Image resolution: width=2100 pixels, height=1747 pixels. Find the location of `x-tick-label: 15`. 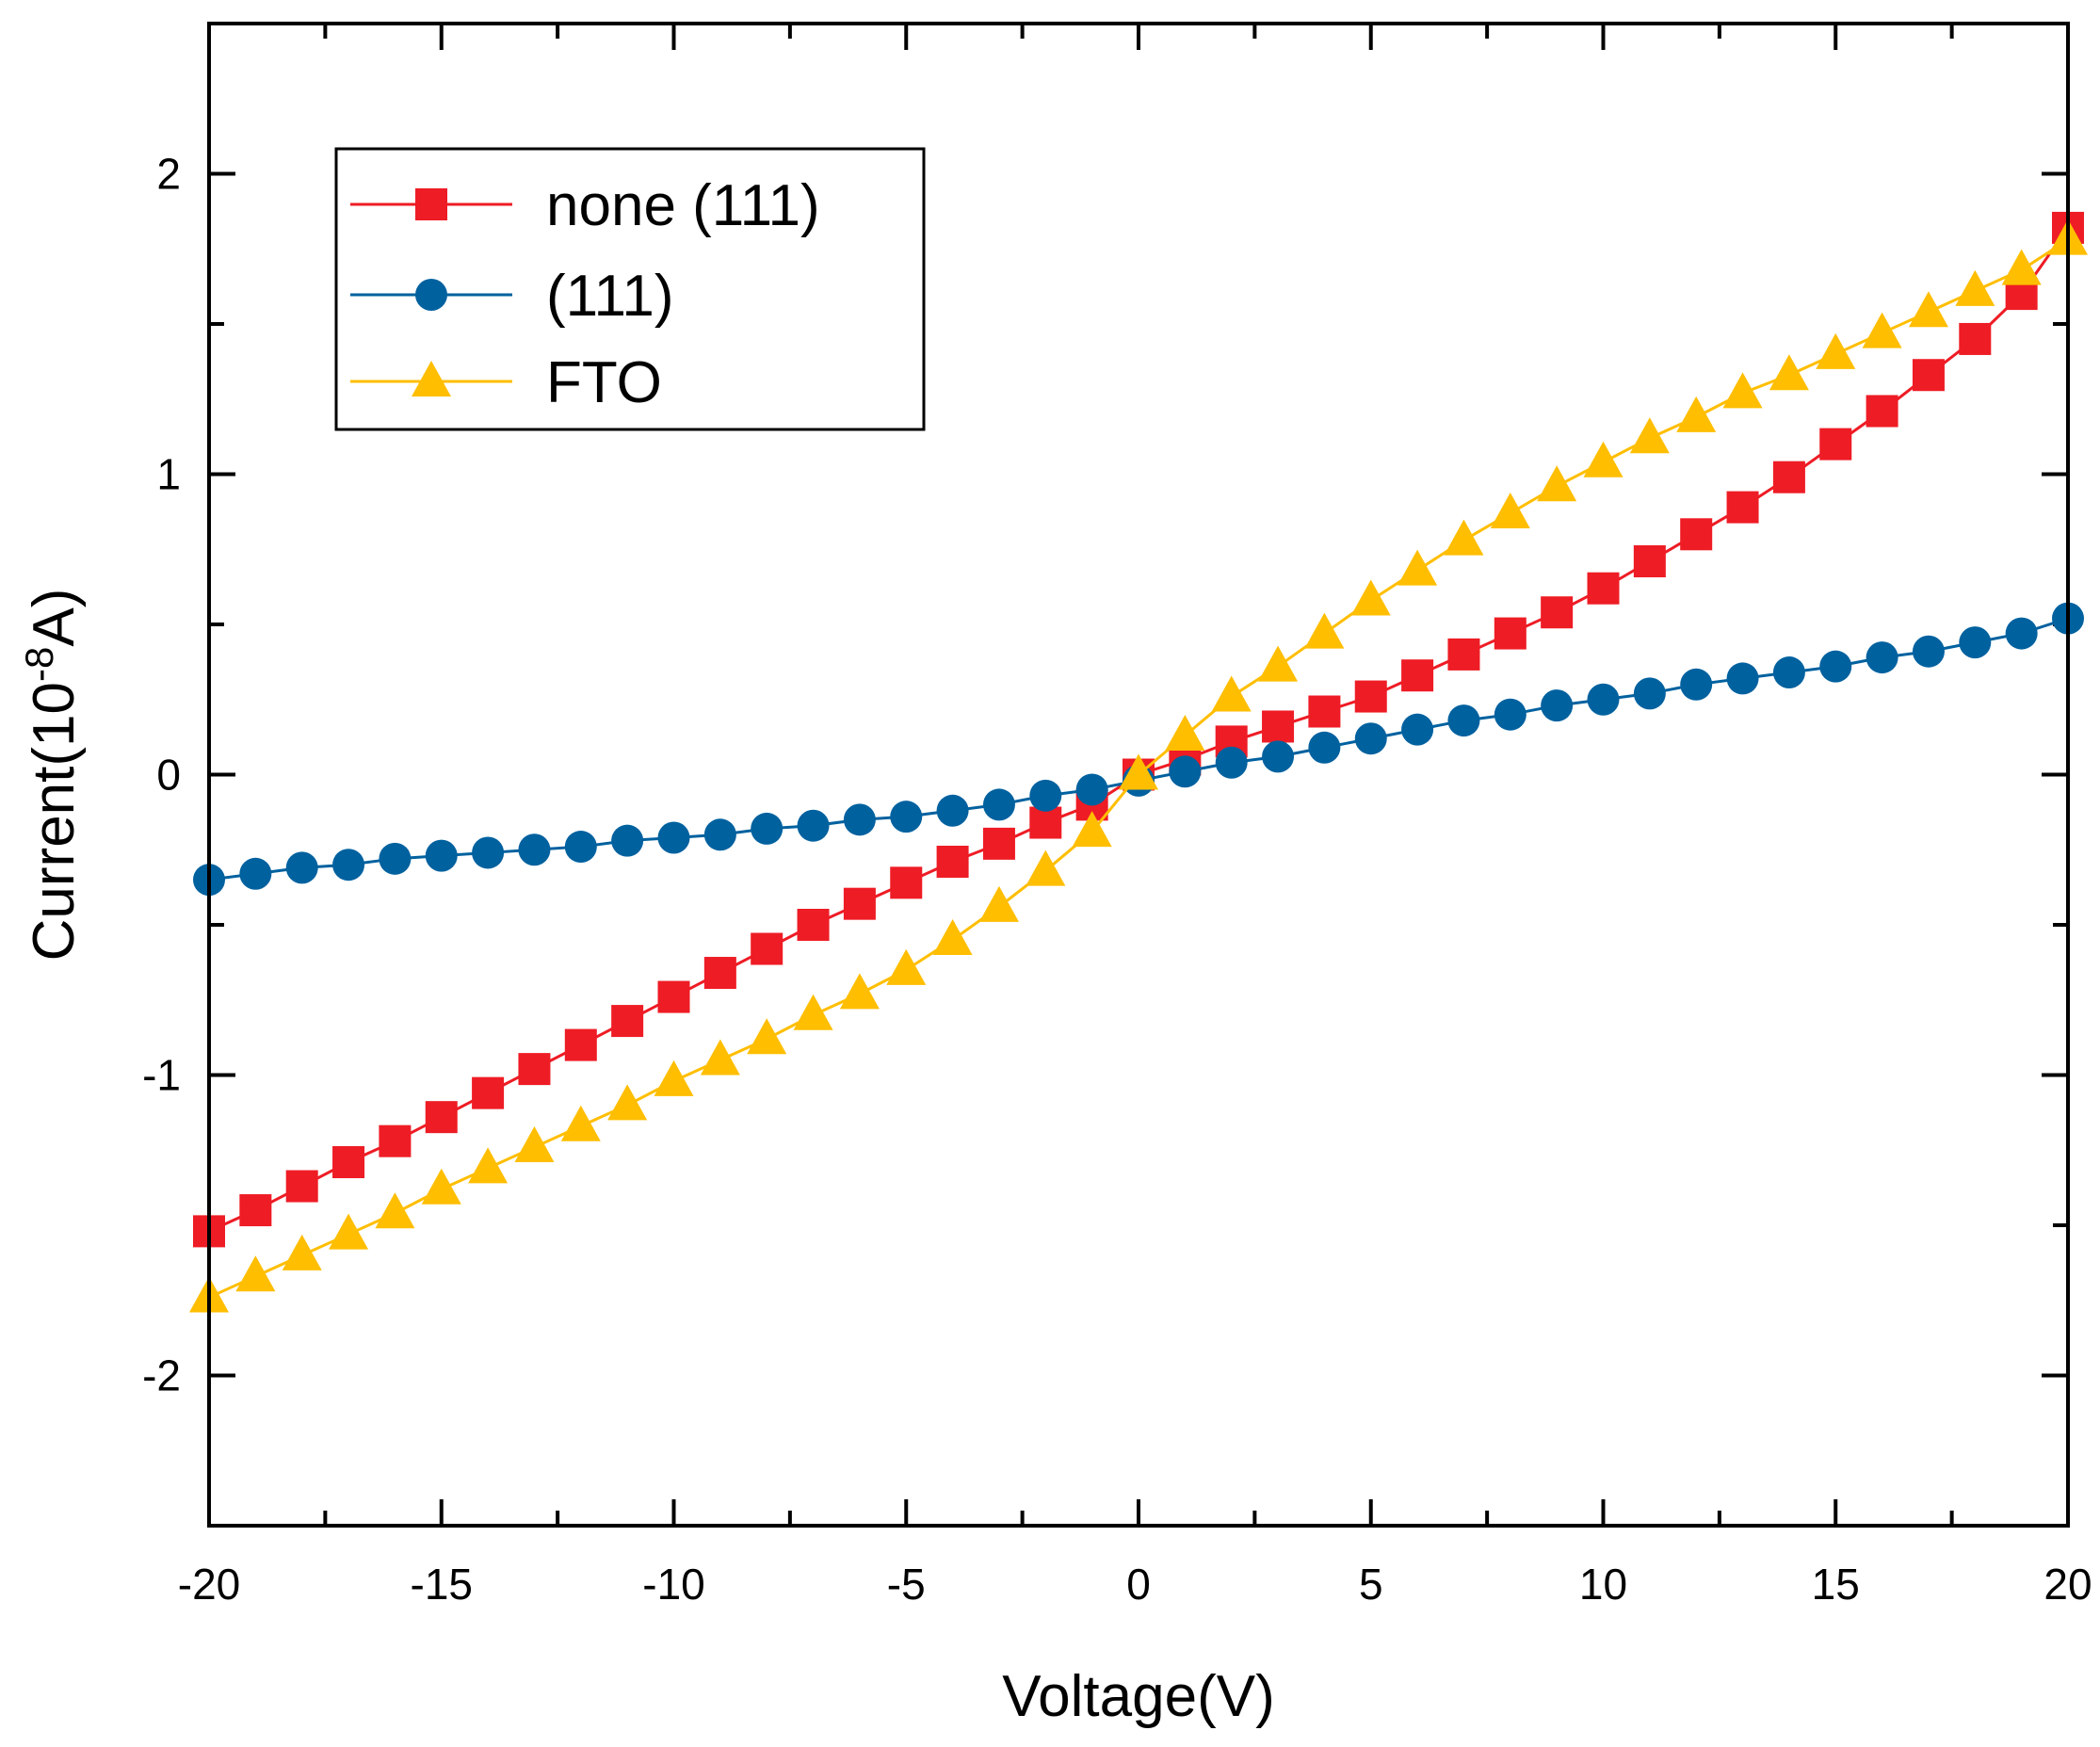

x-tick-label: 15 is located at coordinates (1836, 1584).